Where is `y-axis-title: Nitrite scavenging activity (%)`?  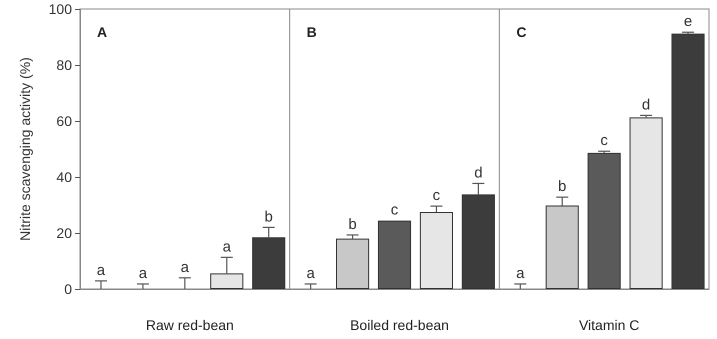 y-axis-title: Nitrite scavenging activity (%) is located at coordinates (25, 149).